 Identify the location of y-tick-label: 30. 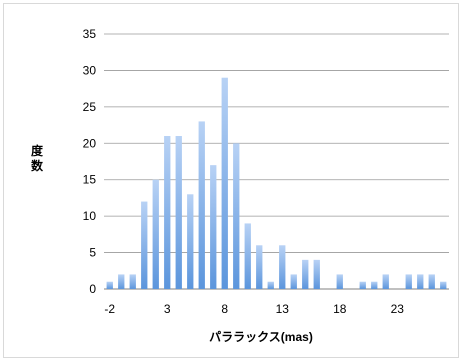
(90, 70).